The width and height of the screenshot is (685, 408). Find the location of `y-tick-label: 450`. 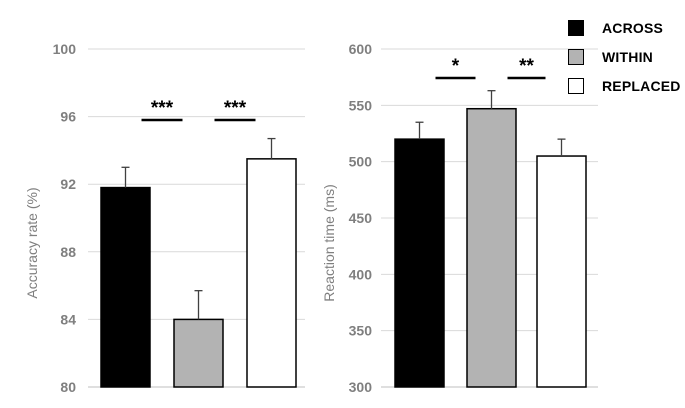

y-tick-label: 450 is located at coordinates (361, 218).